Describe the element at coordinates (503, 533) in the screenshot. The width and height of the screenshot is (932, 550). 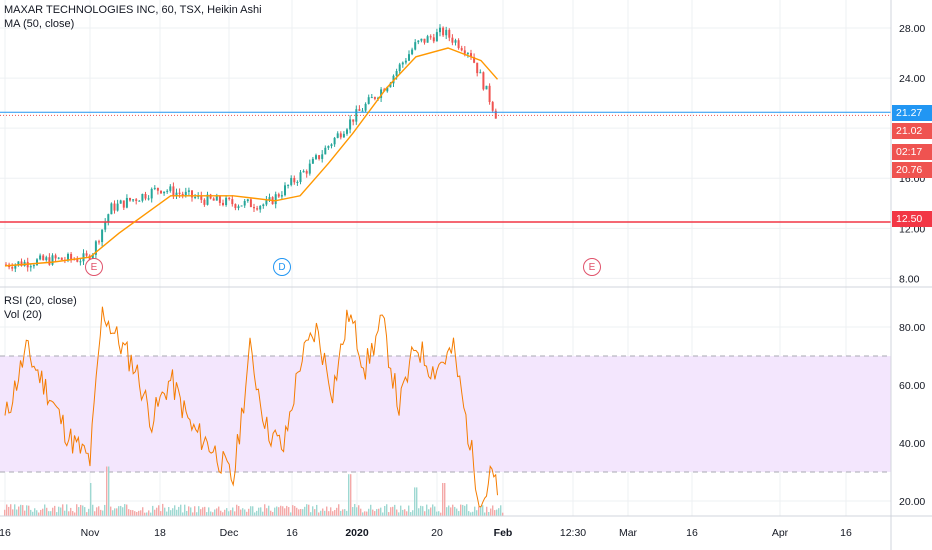
I see `time-tick-label: Feb` at that location.